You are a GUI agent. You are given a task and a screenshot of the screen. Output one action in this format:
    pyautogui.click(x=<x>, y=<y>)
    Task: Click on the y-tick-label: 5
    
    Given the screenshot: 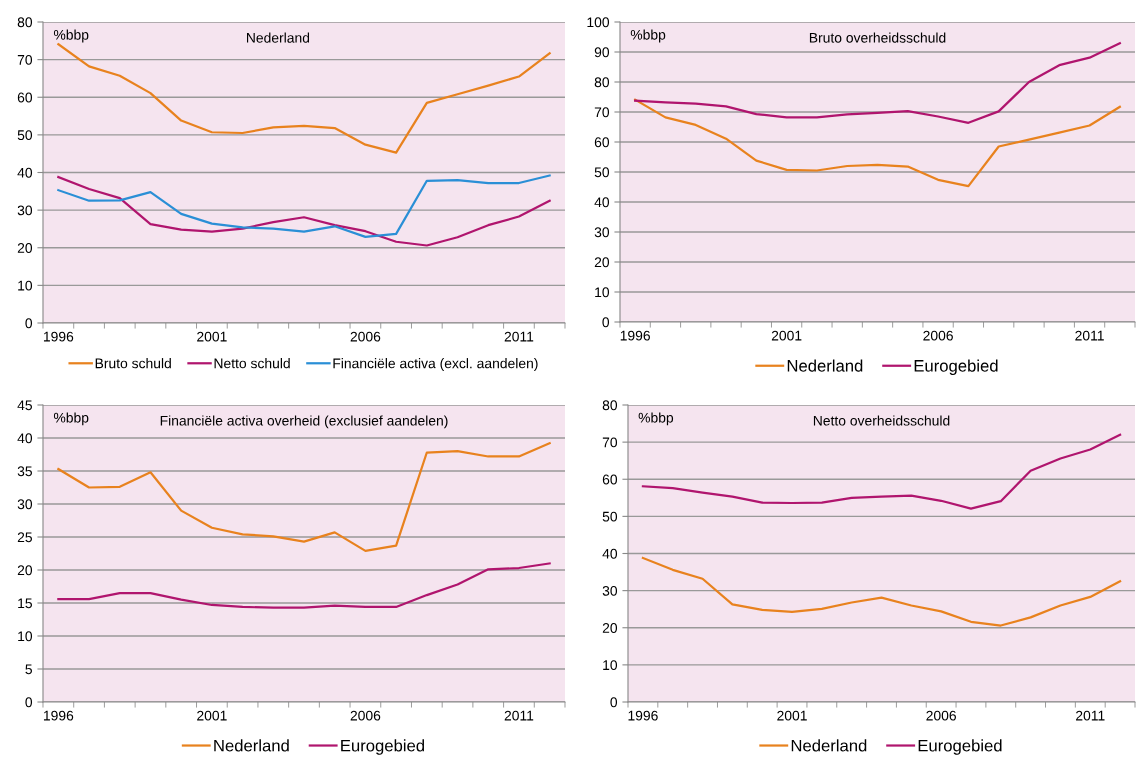 What is the action you would take?
    pyautogui.click(x=28, y=669)
    